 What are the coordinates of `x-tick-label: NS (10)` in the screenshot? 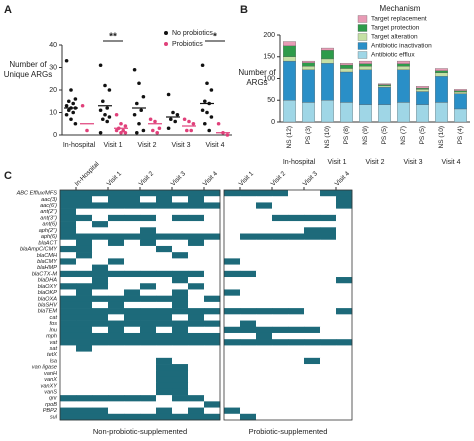 It's located at (441, 137).